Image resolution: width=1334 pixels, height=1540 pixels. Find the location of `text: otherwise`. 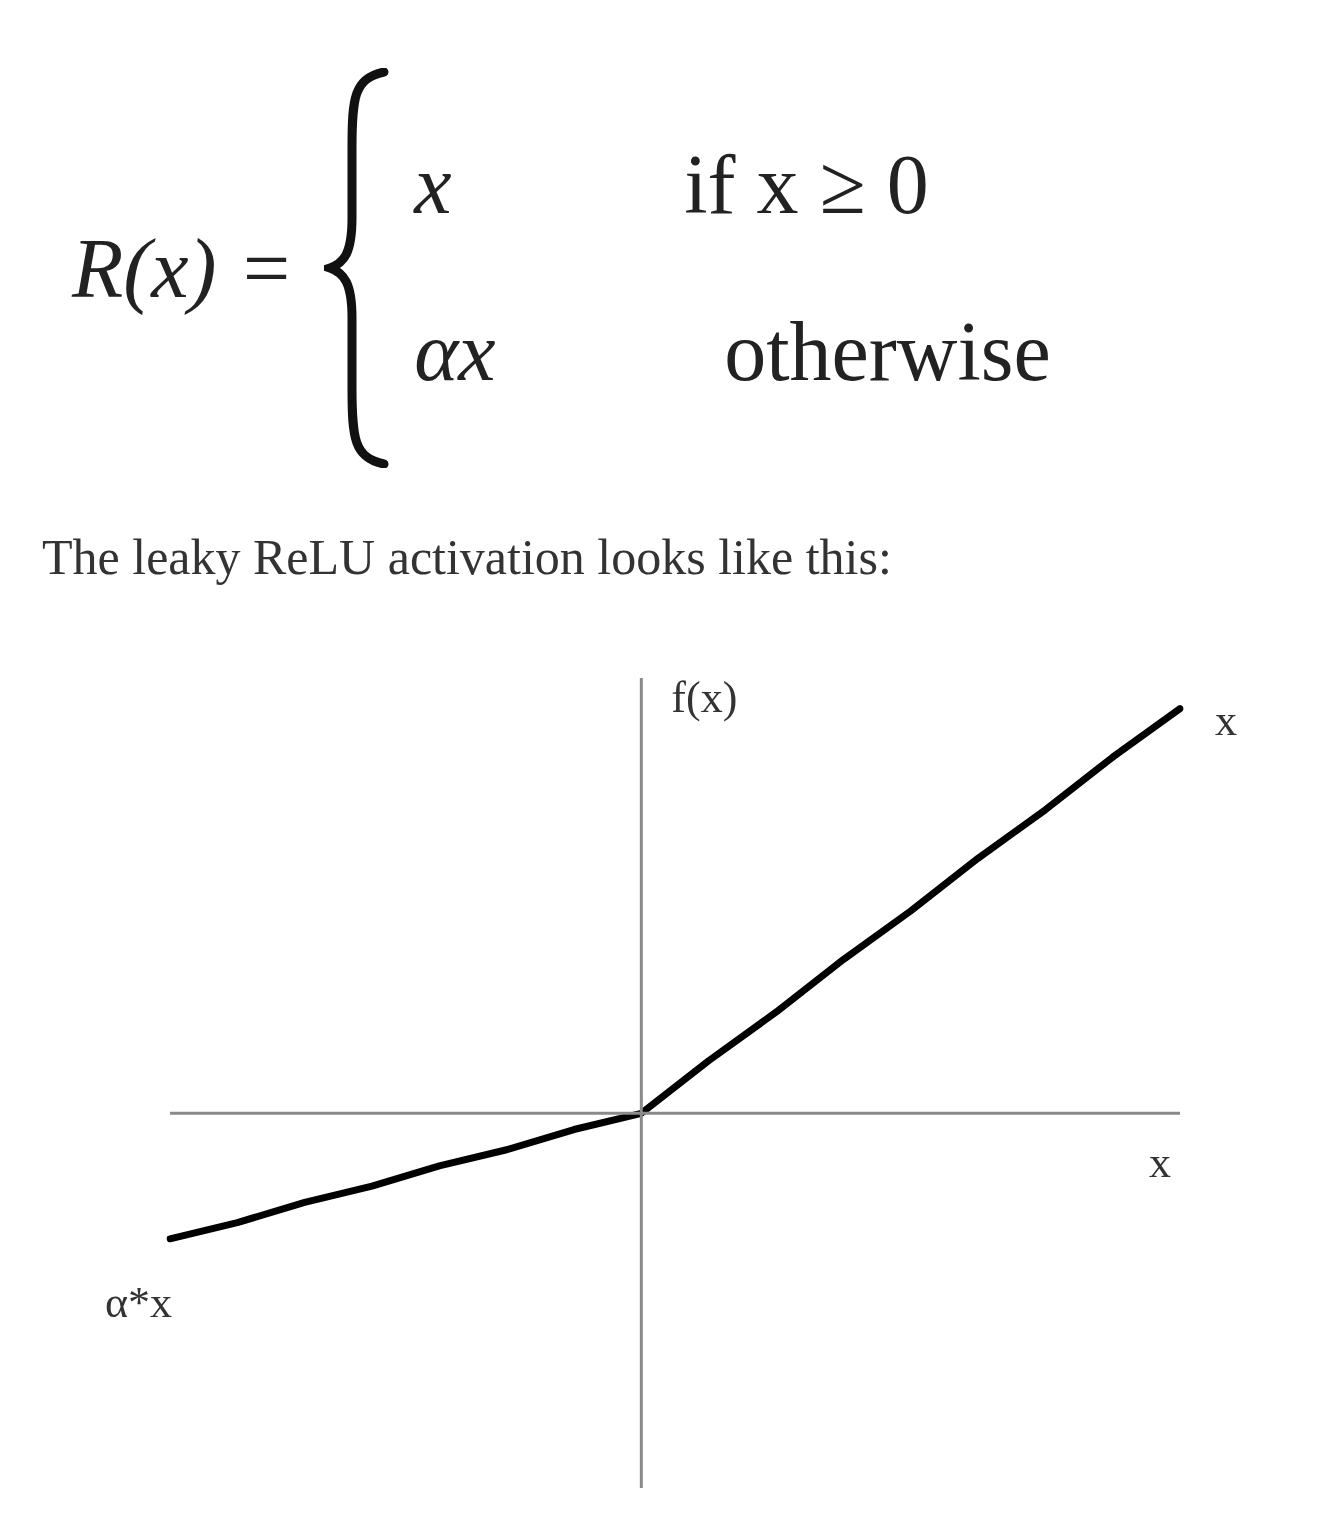

text: otherwise is located at coordinates (887, 352).